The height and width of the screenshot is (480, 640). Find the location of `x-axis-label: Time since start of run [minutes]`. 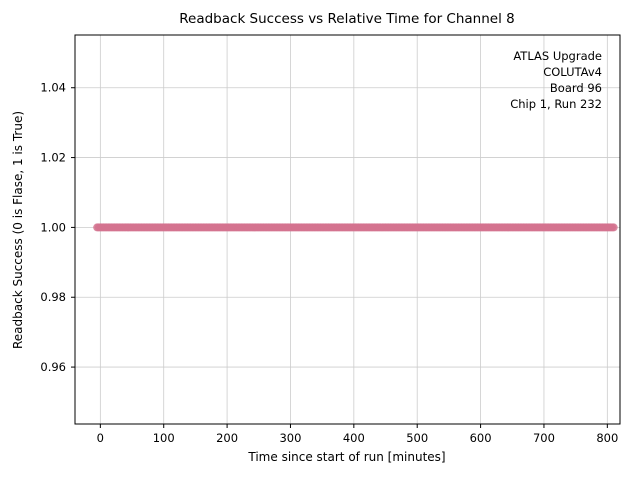

x-axis-label: Time since start of run [minutes] is located at coordinates (346, 457).